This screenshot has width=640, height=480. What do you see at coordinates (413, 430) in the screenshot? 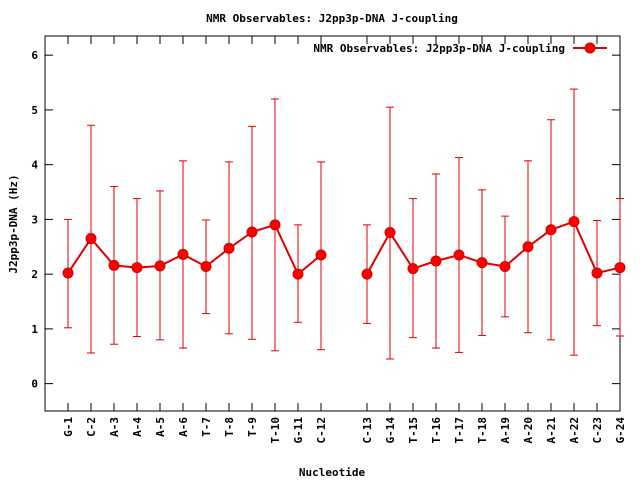
I see `x-tick-label: T-15` at bounding box center [413, 430].